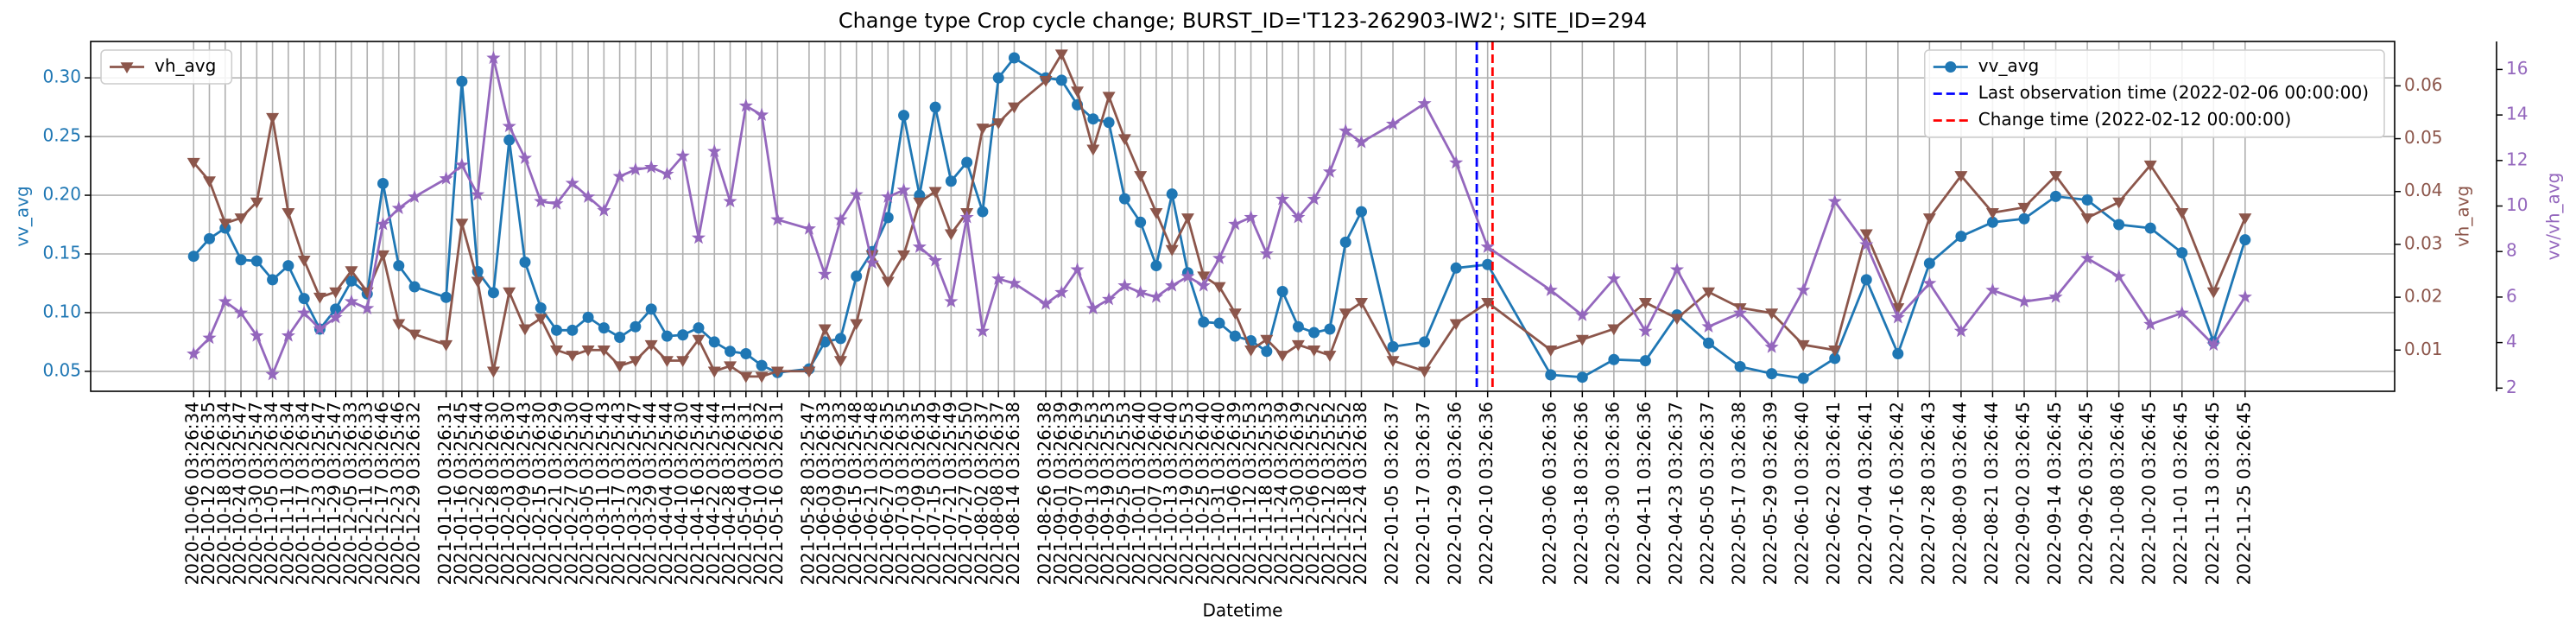  Describe the element at coordinates (950, 493) in the screenshot. I see `x-tick-label: 2021-07-21 03:25:49` at that location.